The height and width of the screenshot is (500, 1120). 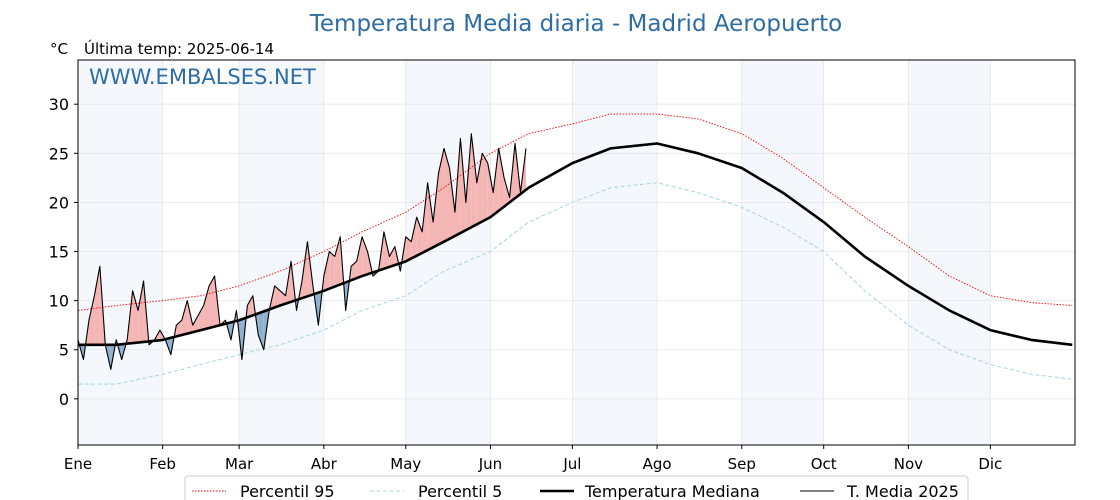 I want to click on y-tick-label: 30, so click(x=59, y=104).